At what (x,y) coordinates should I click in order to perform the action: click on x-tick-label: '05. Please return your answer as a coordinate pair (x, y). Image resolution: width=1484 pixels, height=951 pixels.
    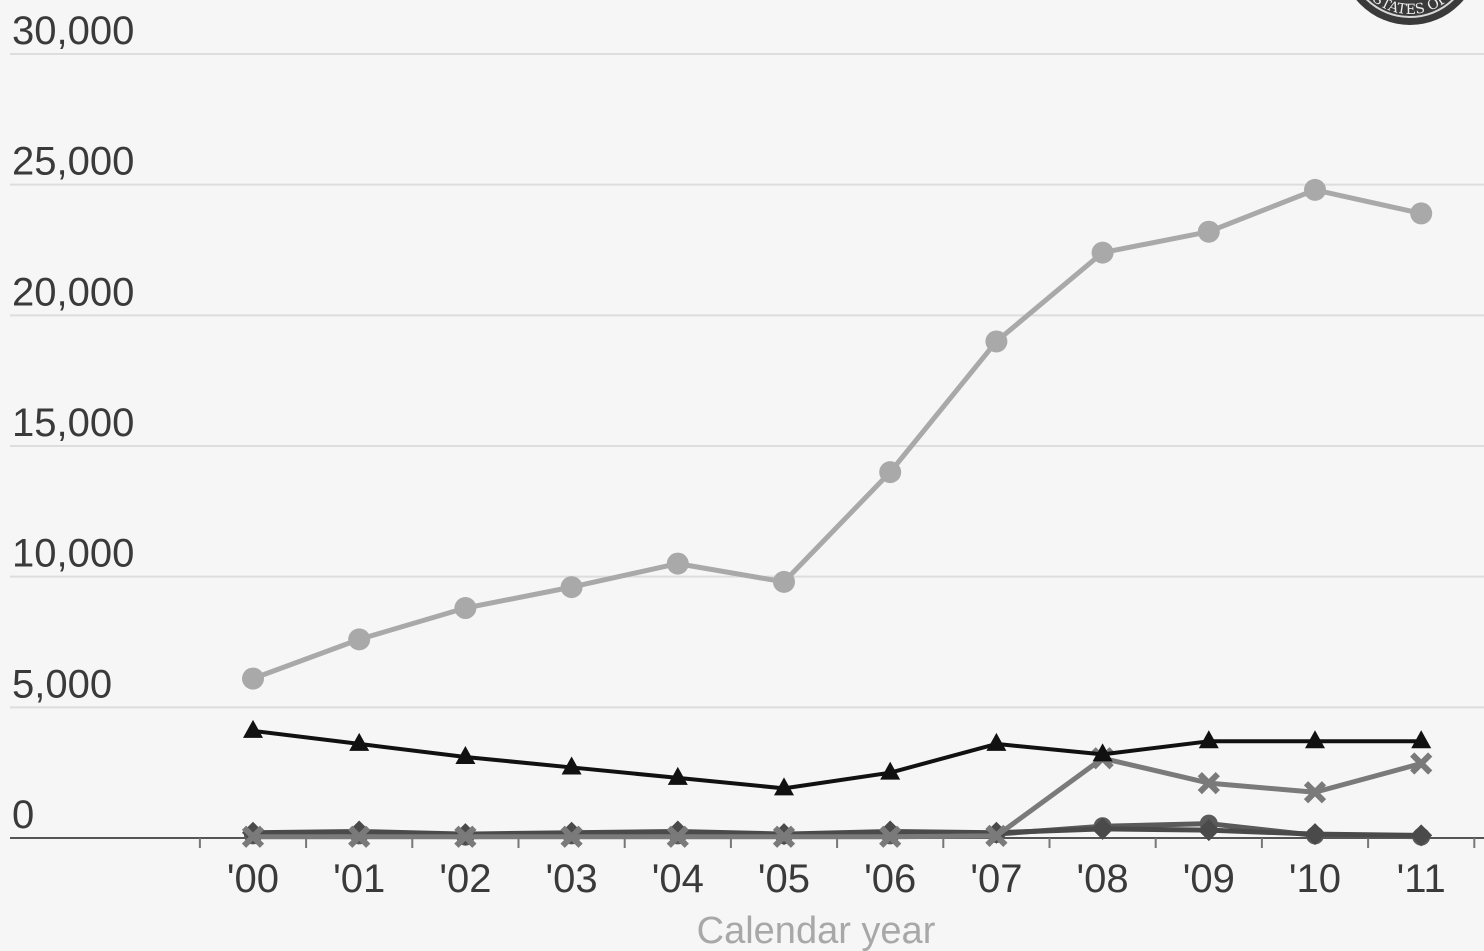
    Looking at the image, I should click on (784, 879).